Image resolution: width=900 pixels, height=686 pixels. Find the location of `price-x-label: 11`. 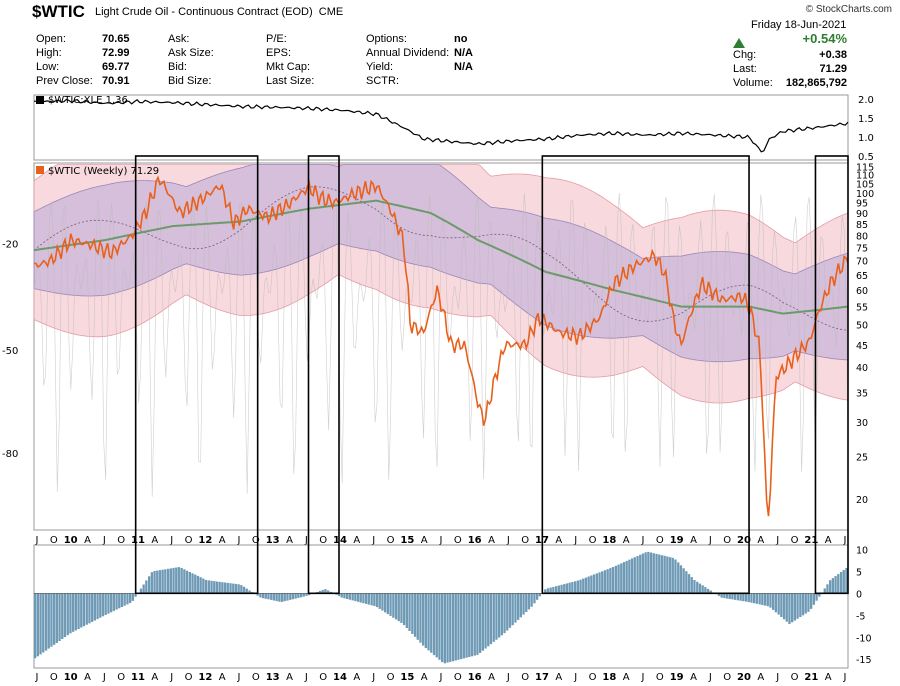

price-x-label: 11 is located at coordinates (138, 540).